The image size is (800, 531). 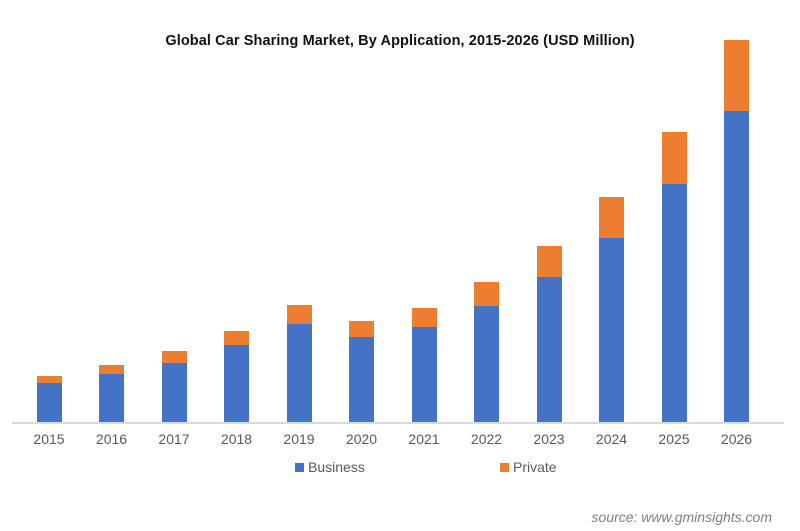 What do you see at coordinates (111, 439) in the screenshot?
I see `x-tick-label: 2016` at bounding box center [111, 439].